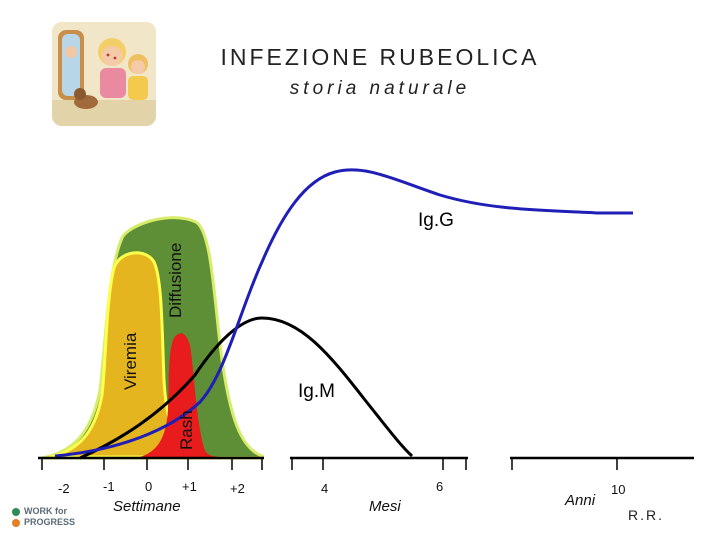 The height and width of the screenshot is (540, 720). Describe the element at coordinates (246, 388) in the screenshot. I see `igm-curve` at that location.